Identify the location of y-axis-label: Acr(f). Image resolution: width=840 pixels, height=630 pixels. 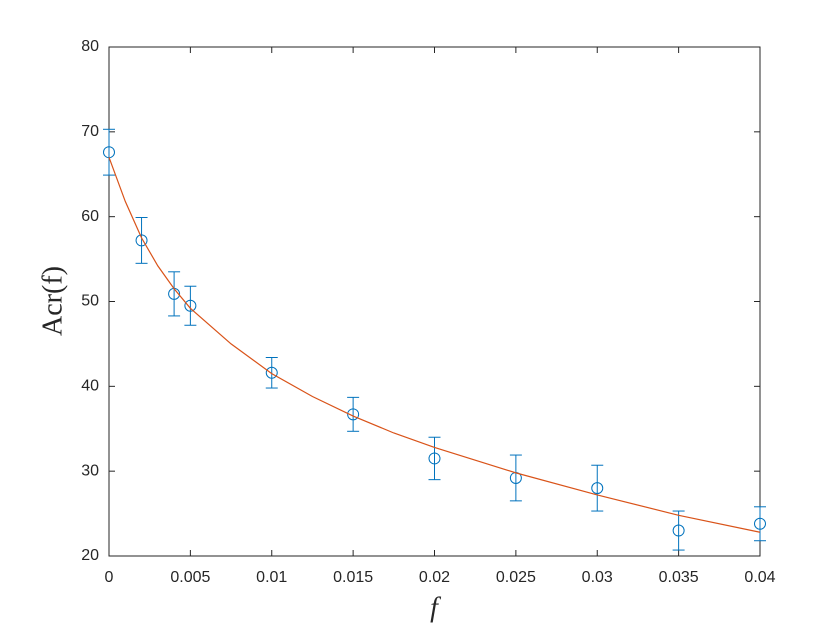
(52, 301).